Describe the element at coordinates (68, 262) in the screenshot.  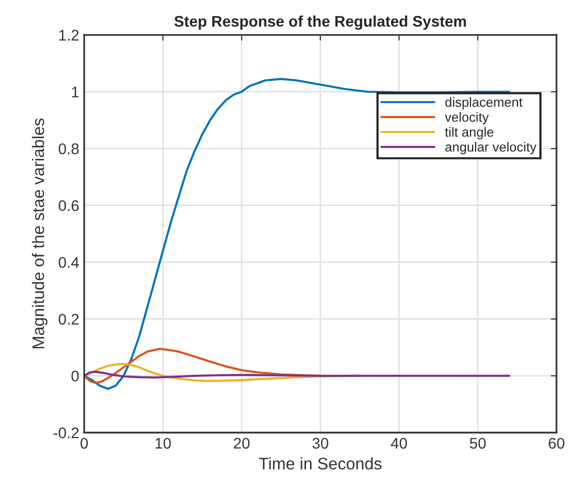
I see `y-tick-label: 0.4` at that location.